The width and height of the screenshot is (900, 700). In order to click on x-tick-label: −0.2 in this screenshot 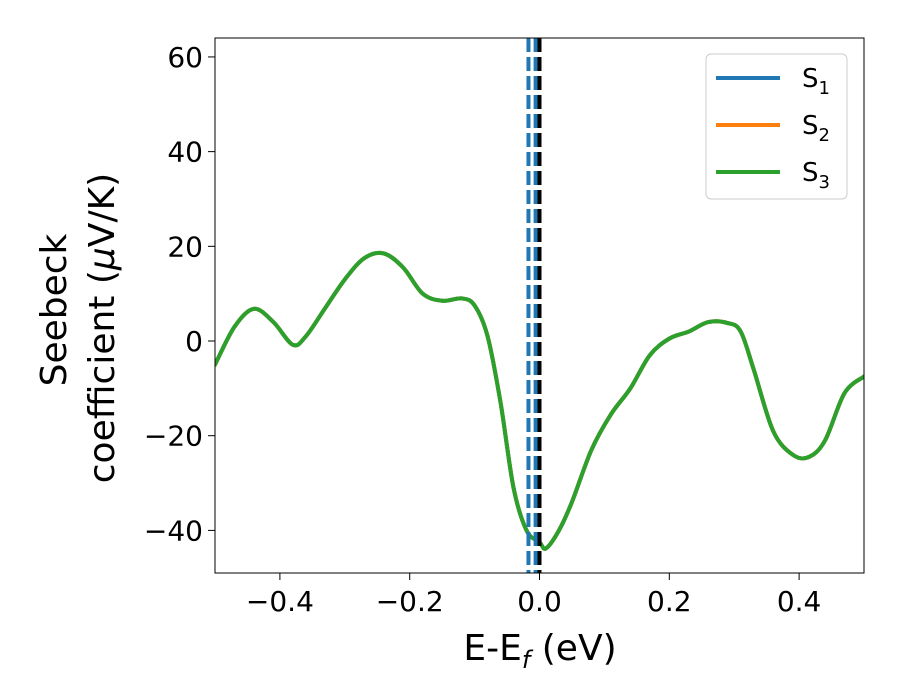, I will do `click(410, 601)`.